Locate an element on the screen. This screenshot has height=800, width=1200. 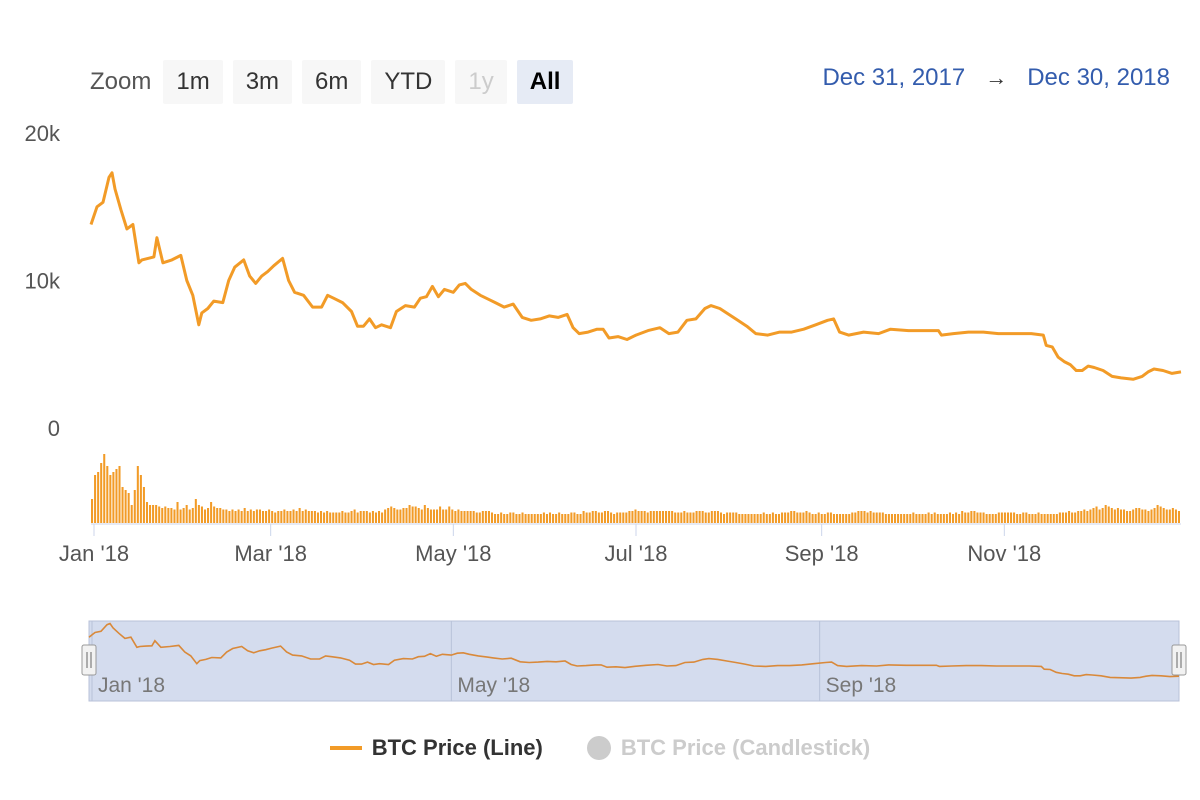
range-to-date: Dec 30, 2018 is located at coordinates (1098, 77).